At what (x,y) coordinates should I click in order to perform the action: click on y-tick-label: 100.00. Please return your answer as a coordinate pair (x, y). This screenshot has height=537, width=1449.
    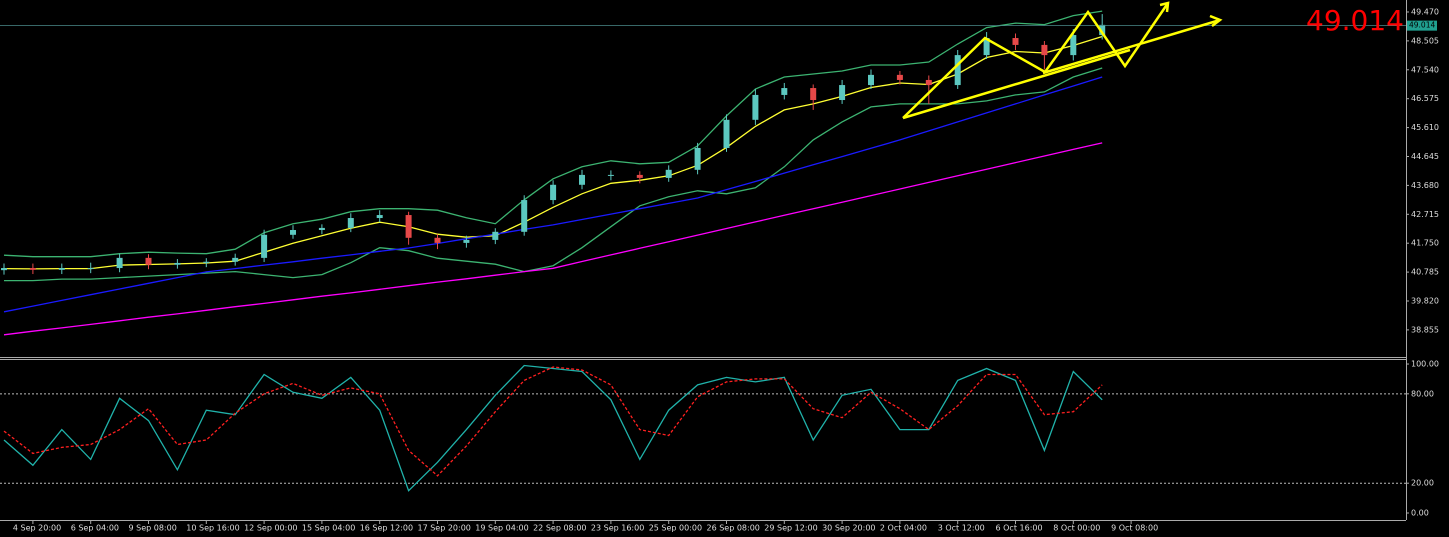
    Looking at the image, I should click on (1425, 364).